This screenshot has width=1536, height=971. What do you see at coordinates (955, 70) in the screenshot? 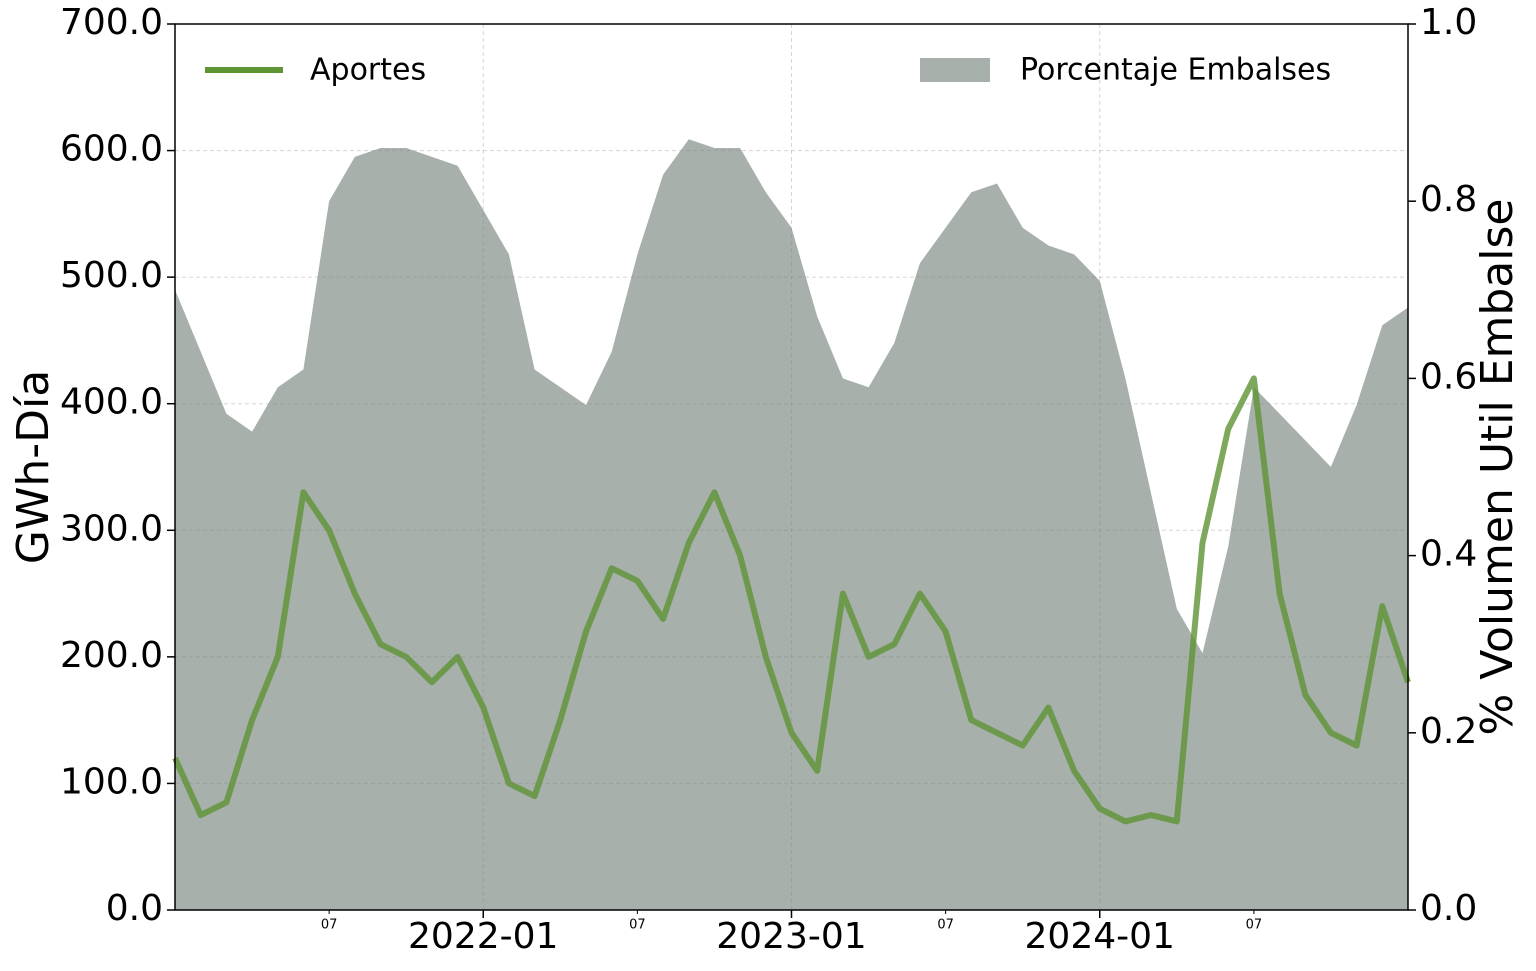
I see `legend-swatch` at bounding box center [955, 70].